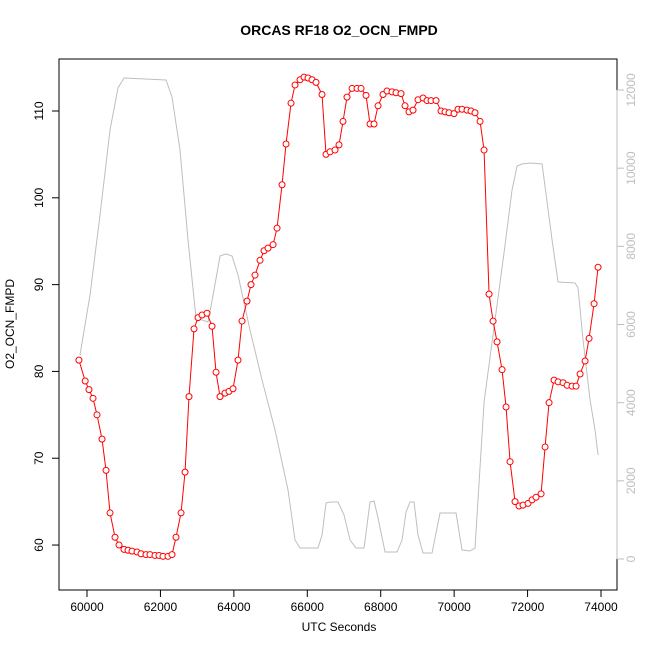 Image resolution: width=650 pixels, height=650 pixels. What do you see at coordinates (339, 30) in the screenshot?
I see `chart-title: ORCAS RF18 O2_OCN_FMPD` at bounding box center [339, 30].